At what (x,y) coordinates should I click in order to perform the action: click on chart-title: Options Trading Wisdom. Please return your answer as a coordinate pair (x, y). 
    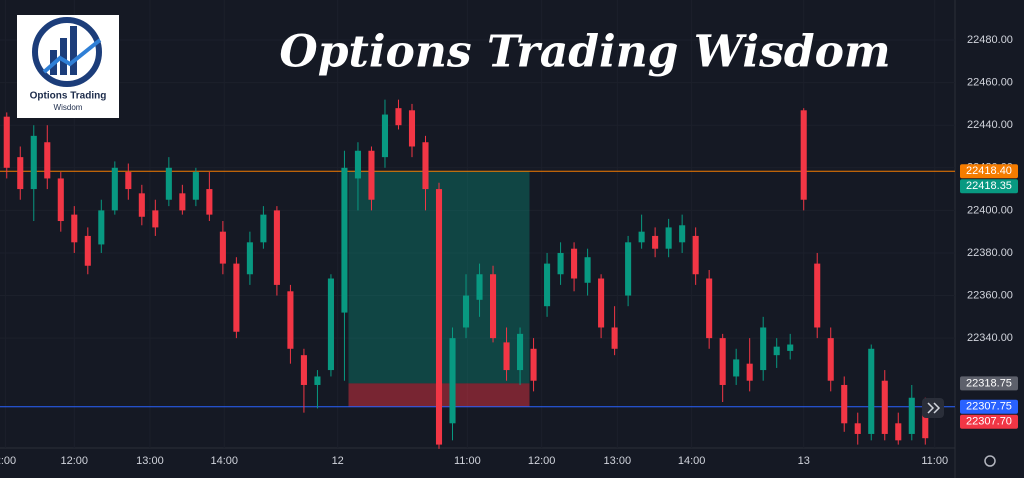
    Looking at the image, I should click on (584, 52).